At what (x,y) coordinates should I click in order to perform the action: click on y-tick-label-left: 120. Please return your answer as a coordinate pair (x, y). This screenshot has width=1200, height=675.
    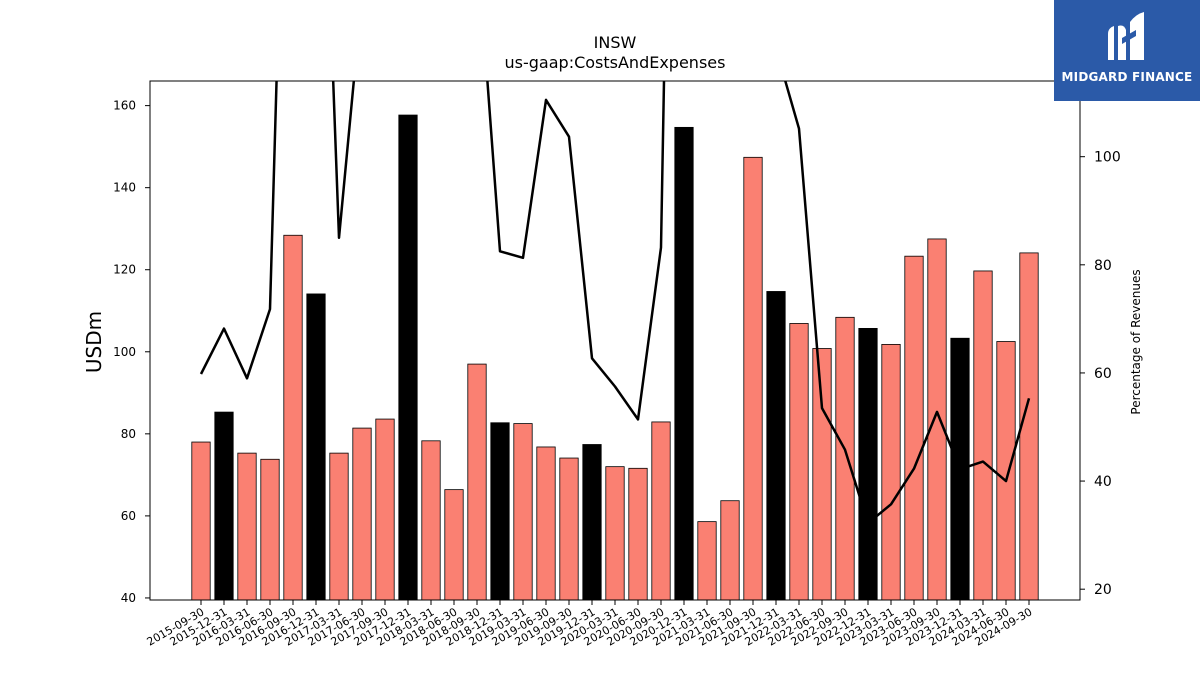
    Looking at the image, I should click on (124, 270).